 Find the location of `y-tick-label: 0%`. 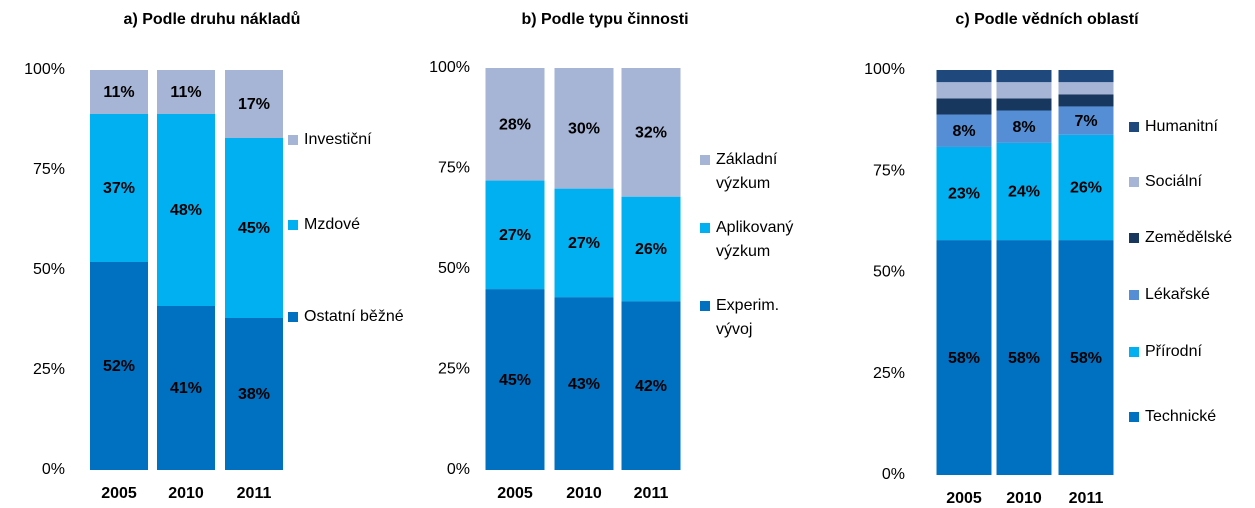

y-tick-label: 0% is located at coordinates (53, 469).